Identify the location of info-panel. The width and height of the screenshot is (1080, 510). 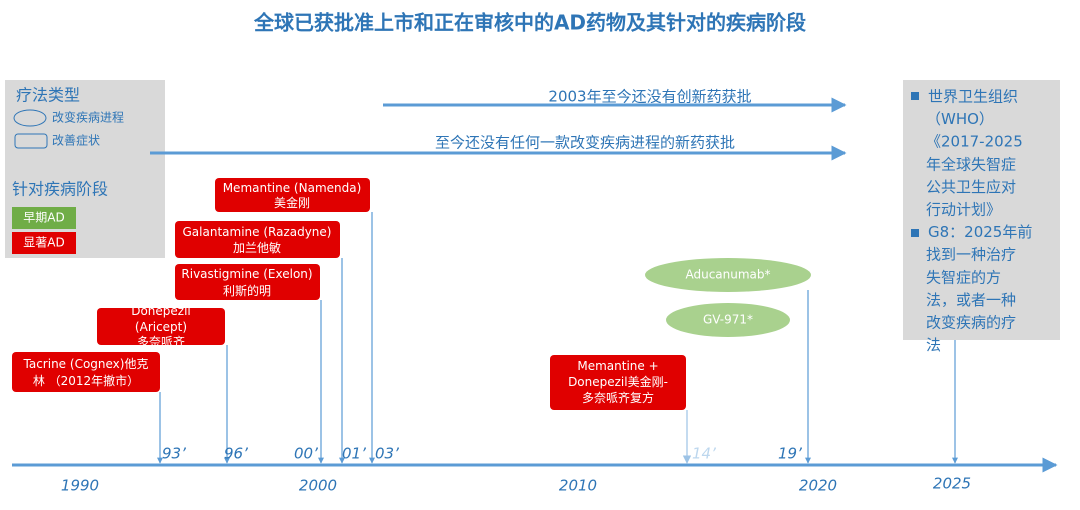
(981, 210).